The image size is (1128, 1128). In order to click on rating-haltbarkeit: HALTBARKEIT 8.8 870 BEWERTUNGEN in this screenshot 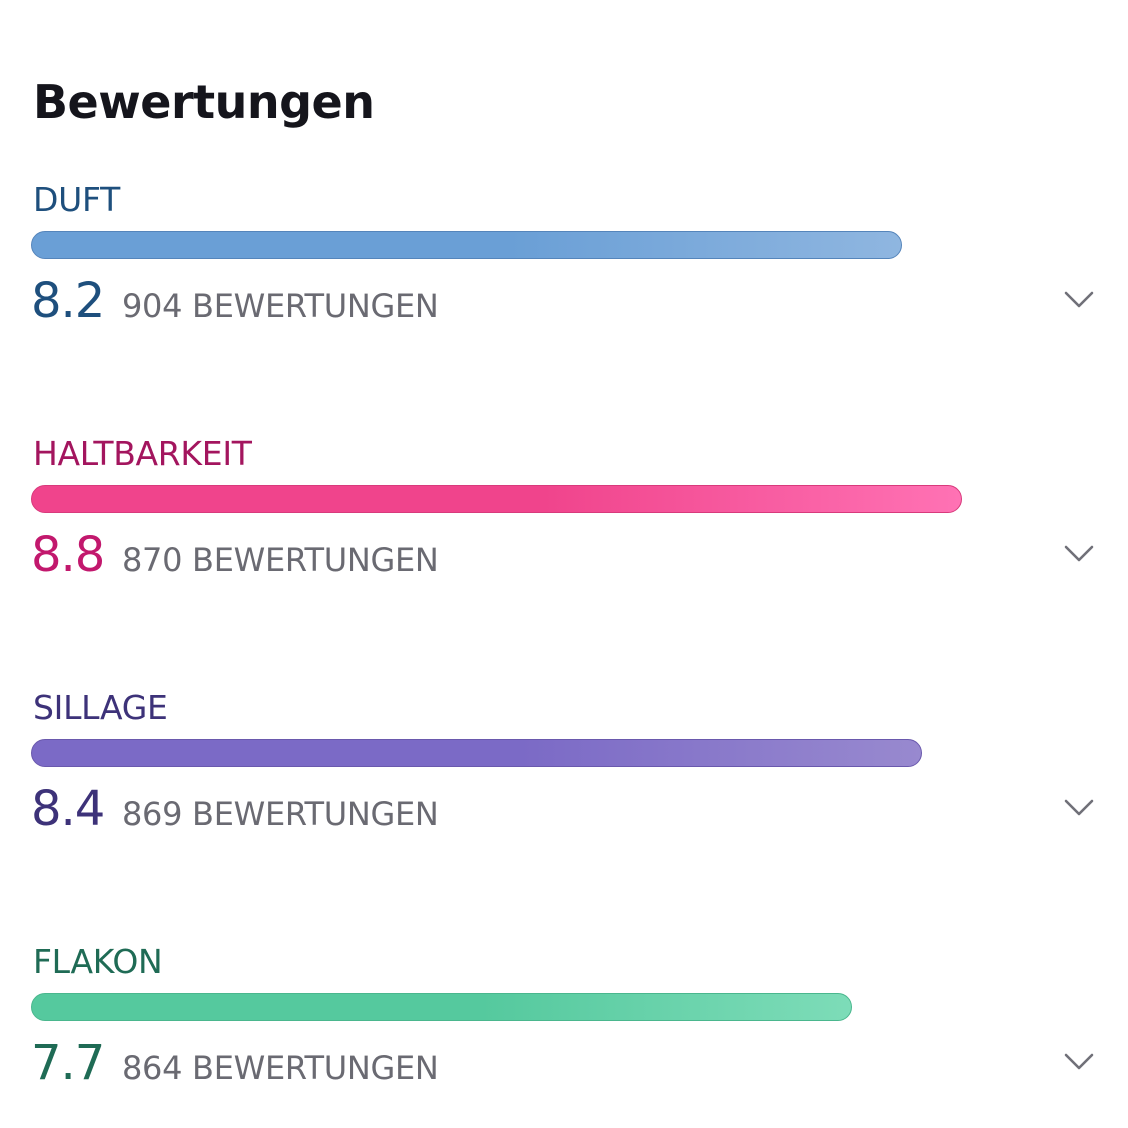, I will do `click(564, 514)`.